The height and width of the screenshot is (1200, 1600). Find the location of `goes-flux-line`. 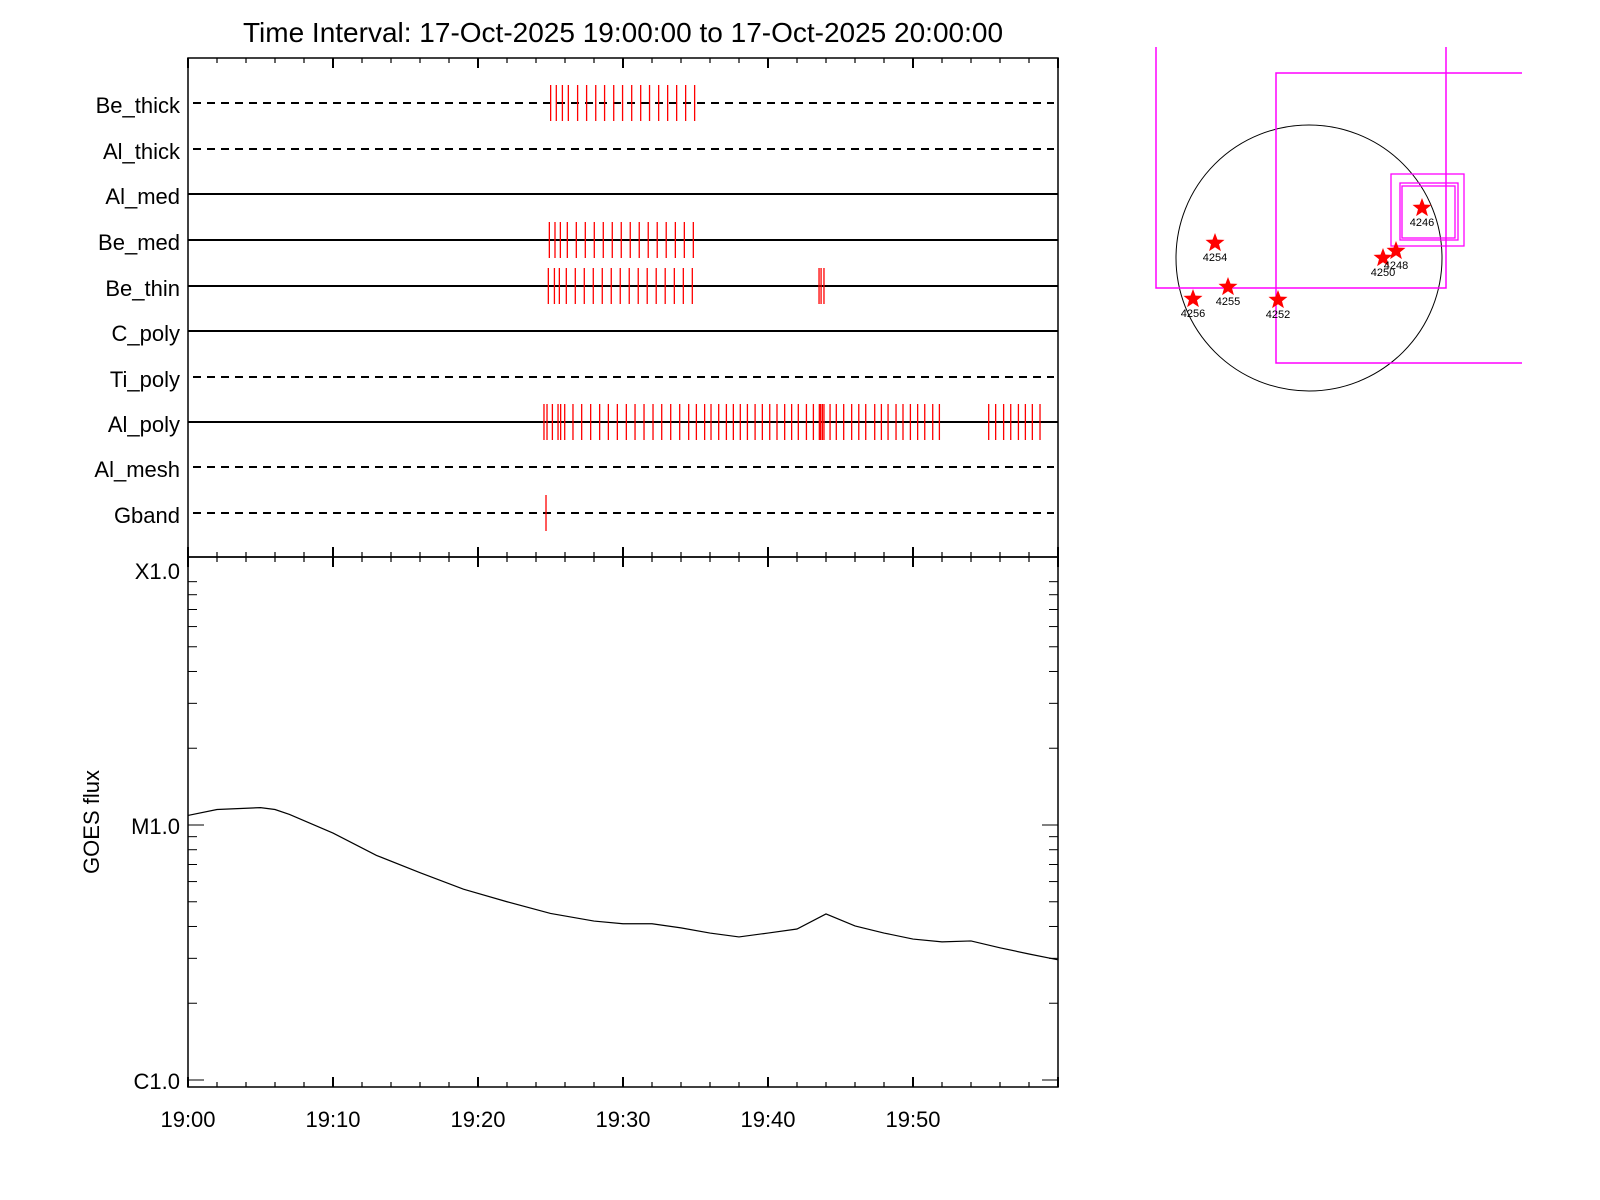

goes-flux-line is located at coordinates (623, 884).